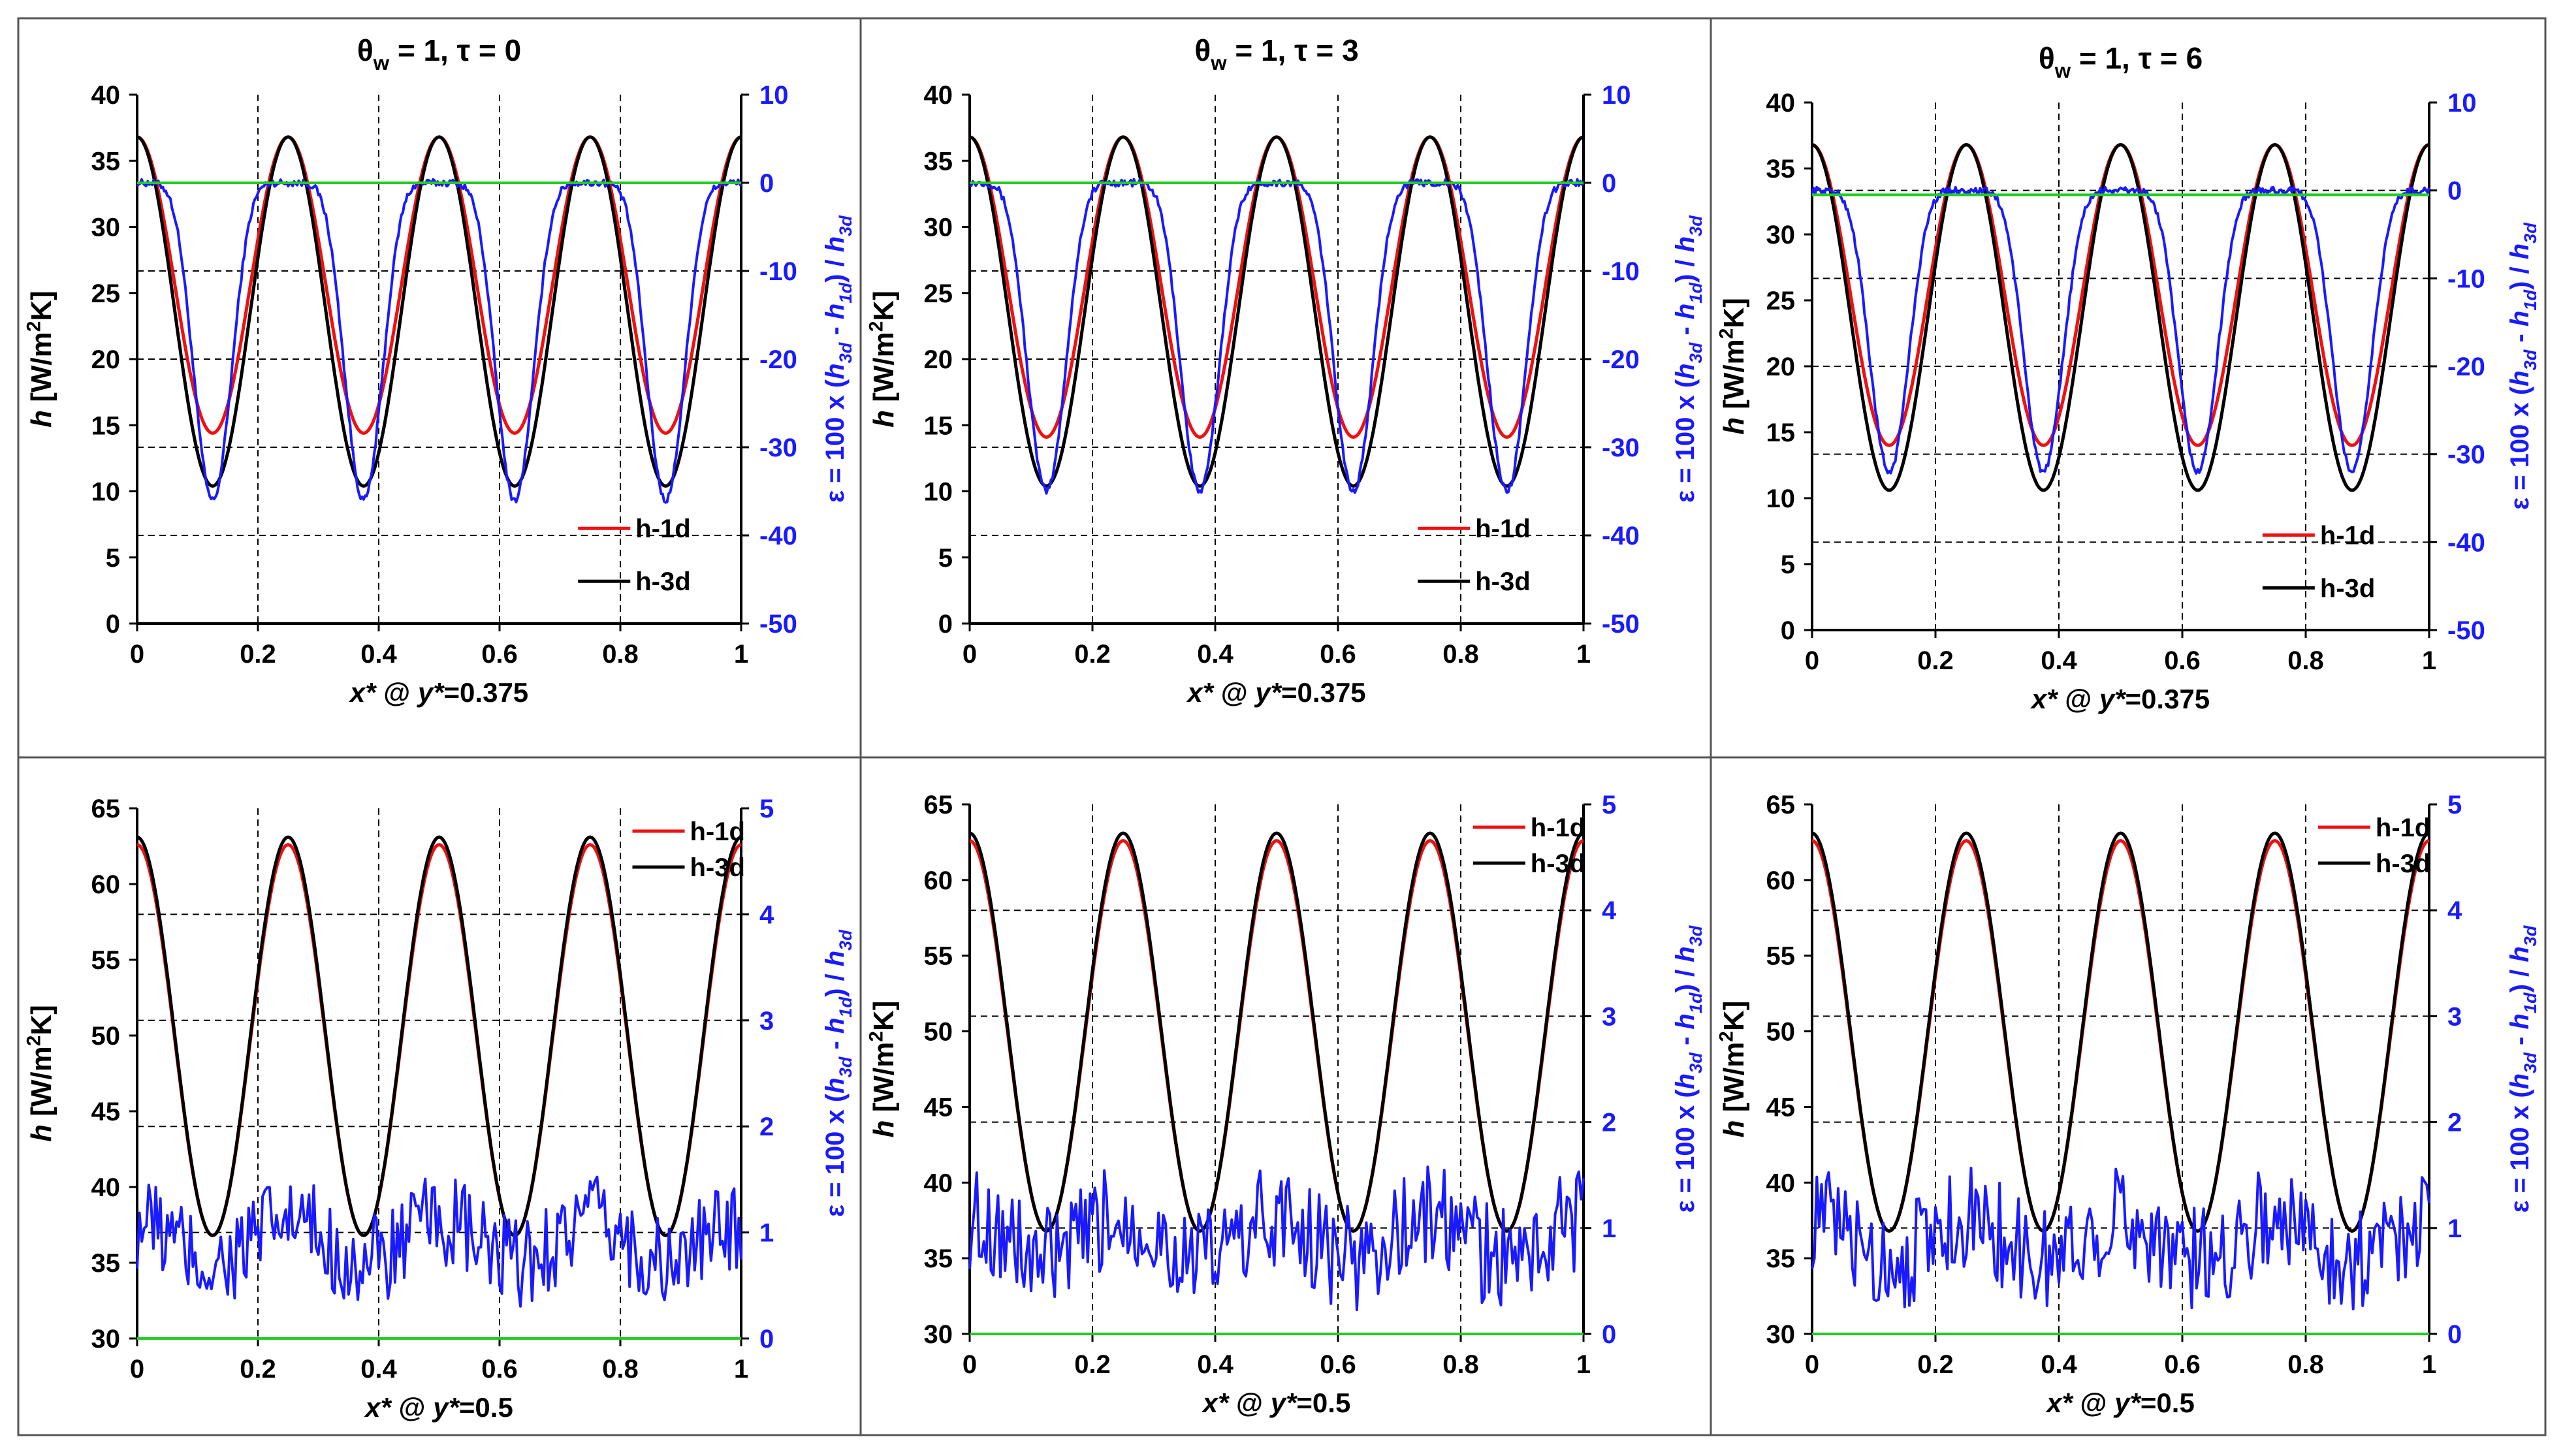  What do you see at coordinates (258, 1370) in the screenshot?
I see `x-tick-label: 0.2` at bounding box center [258, 1370].